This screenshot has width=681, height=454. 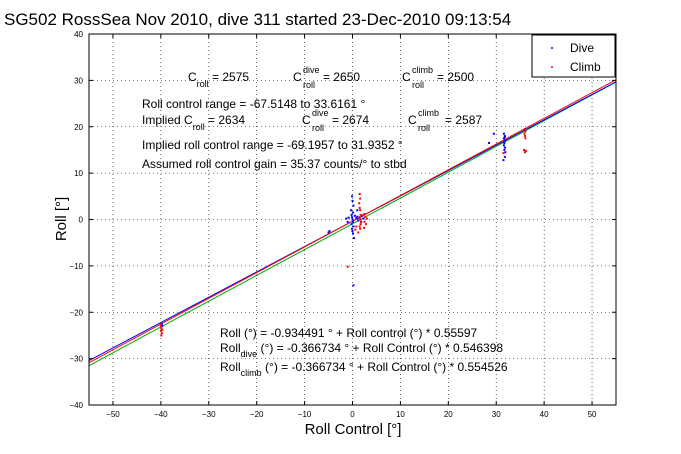 What do you see at coordinates (592, 414) in the screenshot?
I see `x-tick-label: 50` at bounding box center [592, 414].